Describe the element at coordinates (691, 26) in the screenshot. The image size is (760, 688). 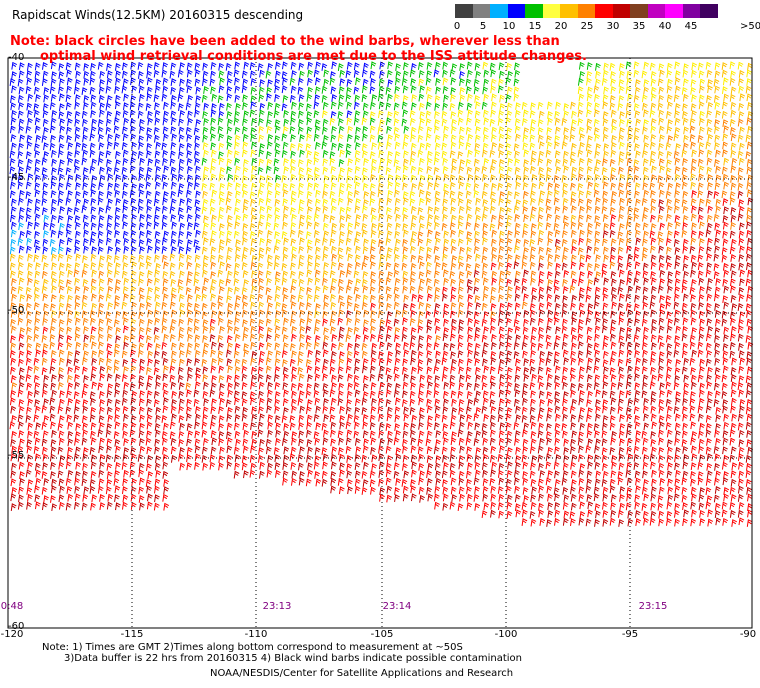
I see `legend-label: 45` at that location.